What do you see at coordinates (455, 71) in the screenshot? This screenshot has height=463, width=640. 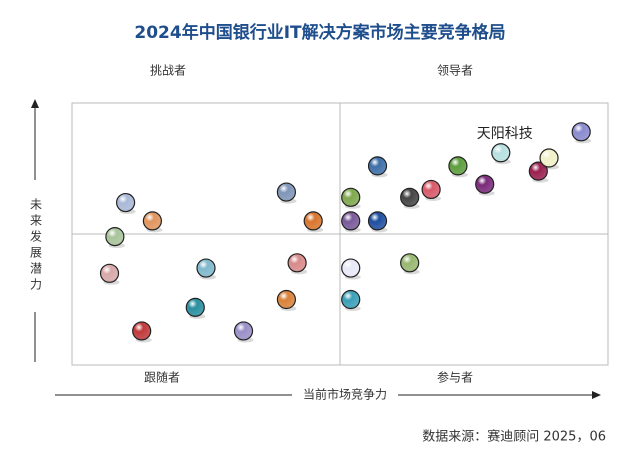 I see `quadrant-label: 领导者` at bounding box center [455, 71].